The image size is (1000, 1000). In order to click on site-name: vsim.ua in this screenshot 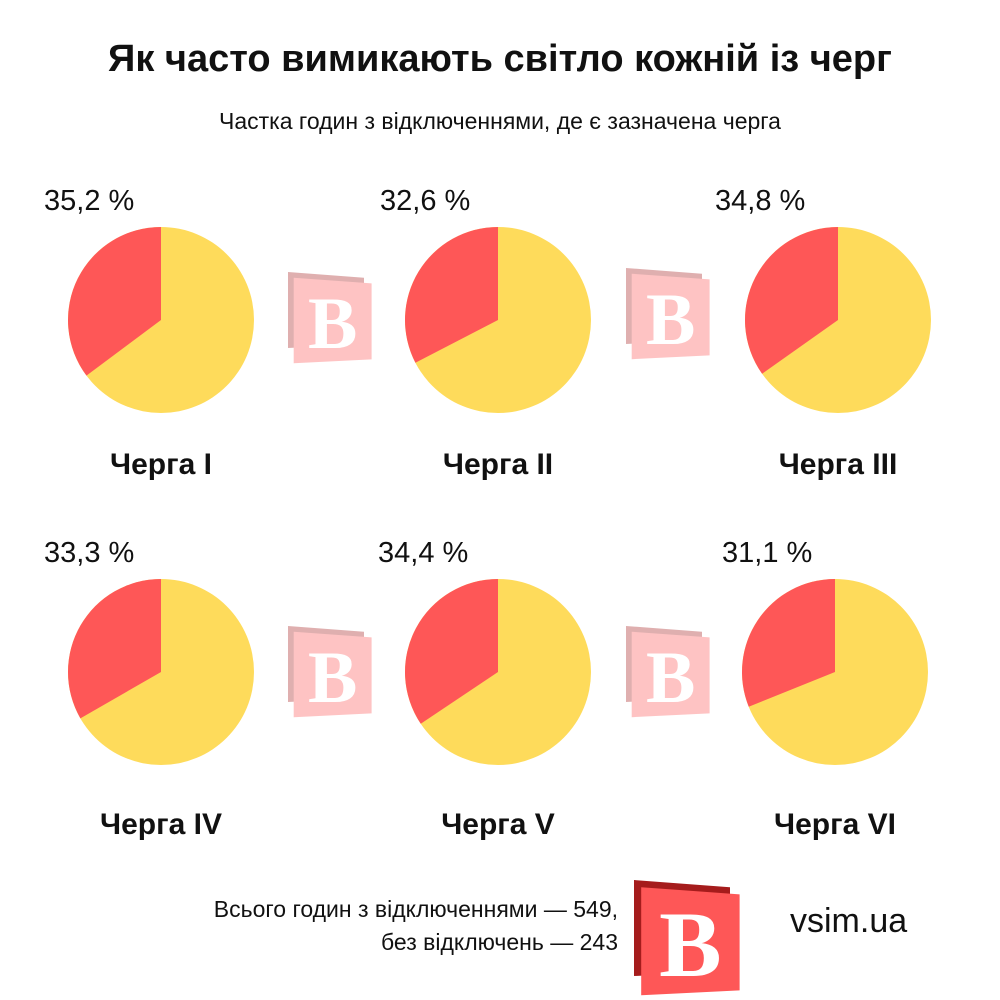, I will do `click(849, 921)`.